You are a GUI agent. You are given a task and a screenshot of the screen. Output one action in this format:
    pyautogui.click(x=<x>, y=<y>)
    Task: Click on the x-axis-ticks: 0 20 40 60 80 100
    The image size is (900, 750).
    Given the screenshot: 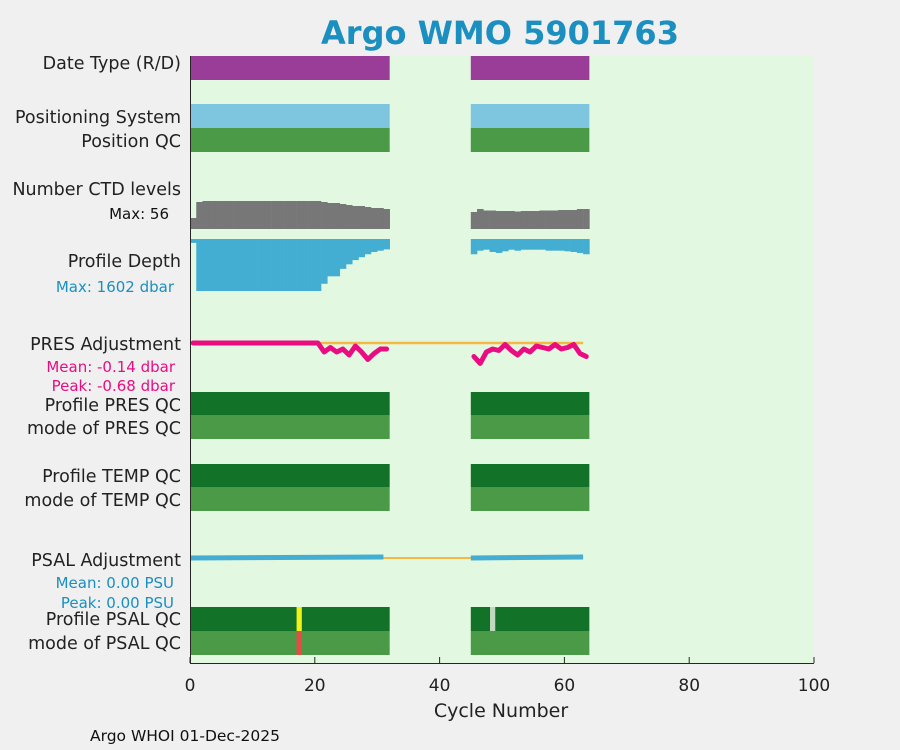 What is the action you would take?
    pyautogui.click(x=507, y=676)
    